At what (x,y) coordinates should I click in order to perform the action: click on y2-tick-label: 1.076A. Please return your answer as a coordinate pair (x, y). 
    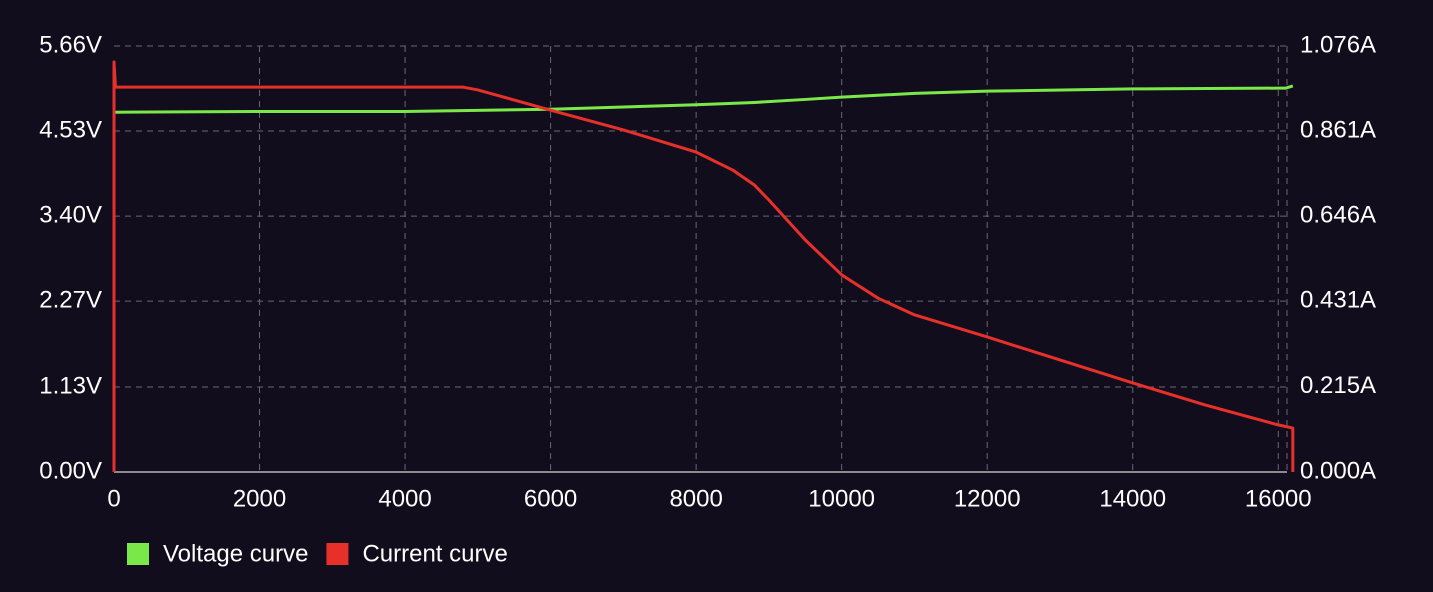
    Looking at the image, I should click on (1338, 44).